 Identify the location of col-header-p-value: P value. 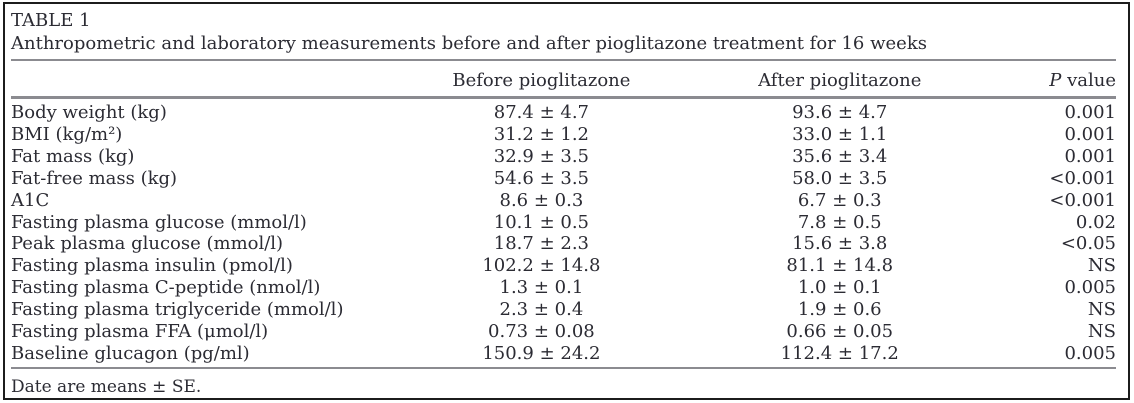
(1060, 80).